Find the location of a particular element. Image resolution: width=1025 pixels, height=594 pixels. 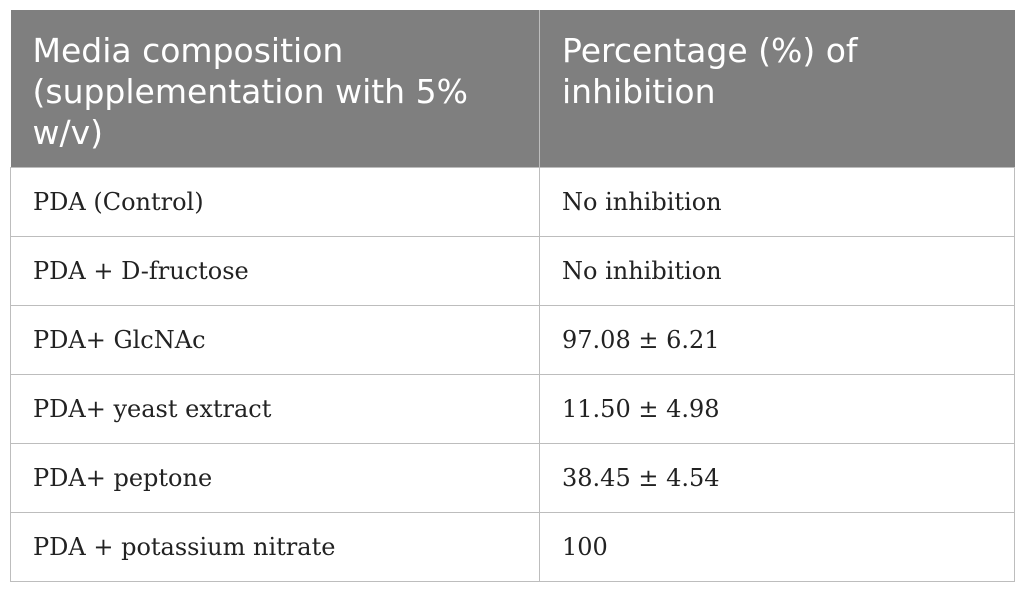

cell-inhibition: 38.45 ± 4.54 is located at coordinates (777, 478).